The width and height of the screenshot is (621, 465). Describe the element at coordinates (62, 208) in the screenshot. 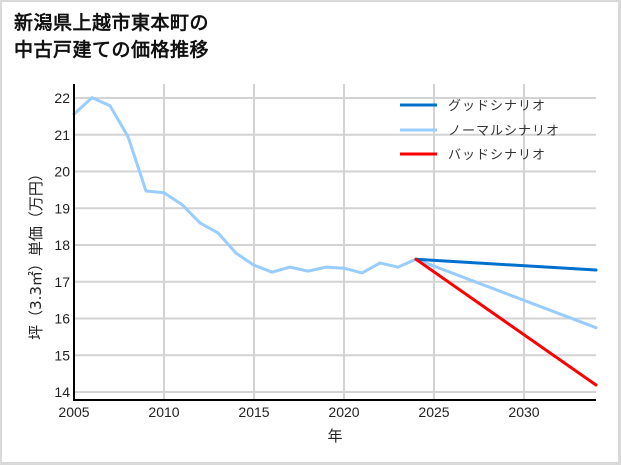

I see `y-tick-label: 19` at that location.